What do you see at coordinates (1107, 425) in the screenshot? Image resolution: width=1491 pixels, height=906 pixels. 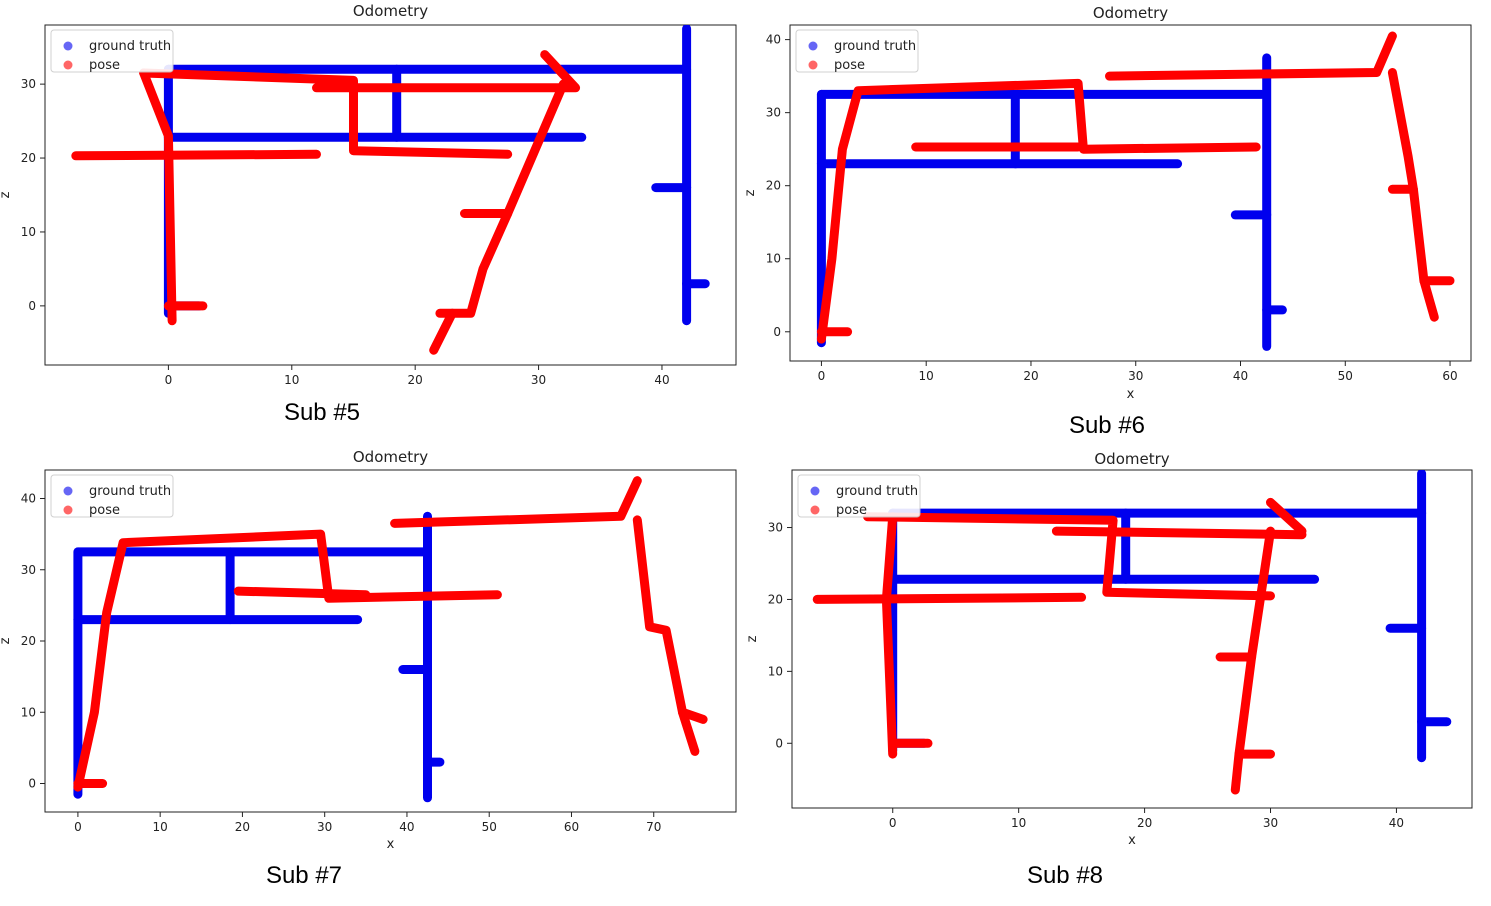 I see `subplot-caption: Sub #6` at bounding box center [1107, 425].